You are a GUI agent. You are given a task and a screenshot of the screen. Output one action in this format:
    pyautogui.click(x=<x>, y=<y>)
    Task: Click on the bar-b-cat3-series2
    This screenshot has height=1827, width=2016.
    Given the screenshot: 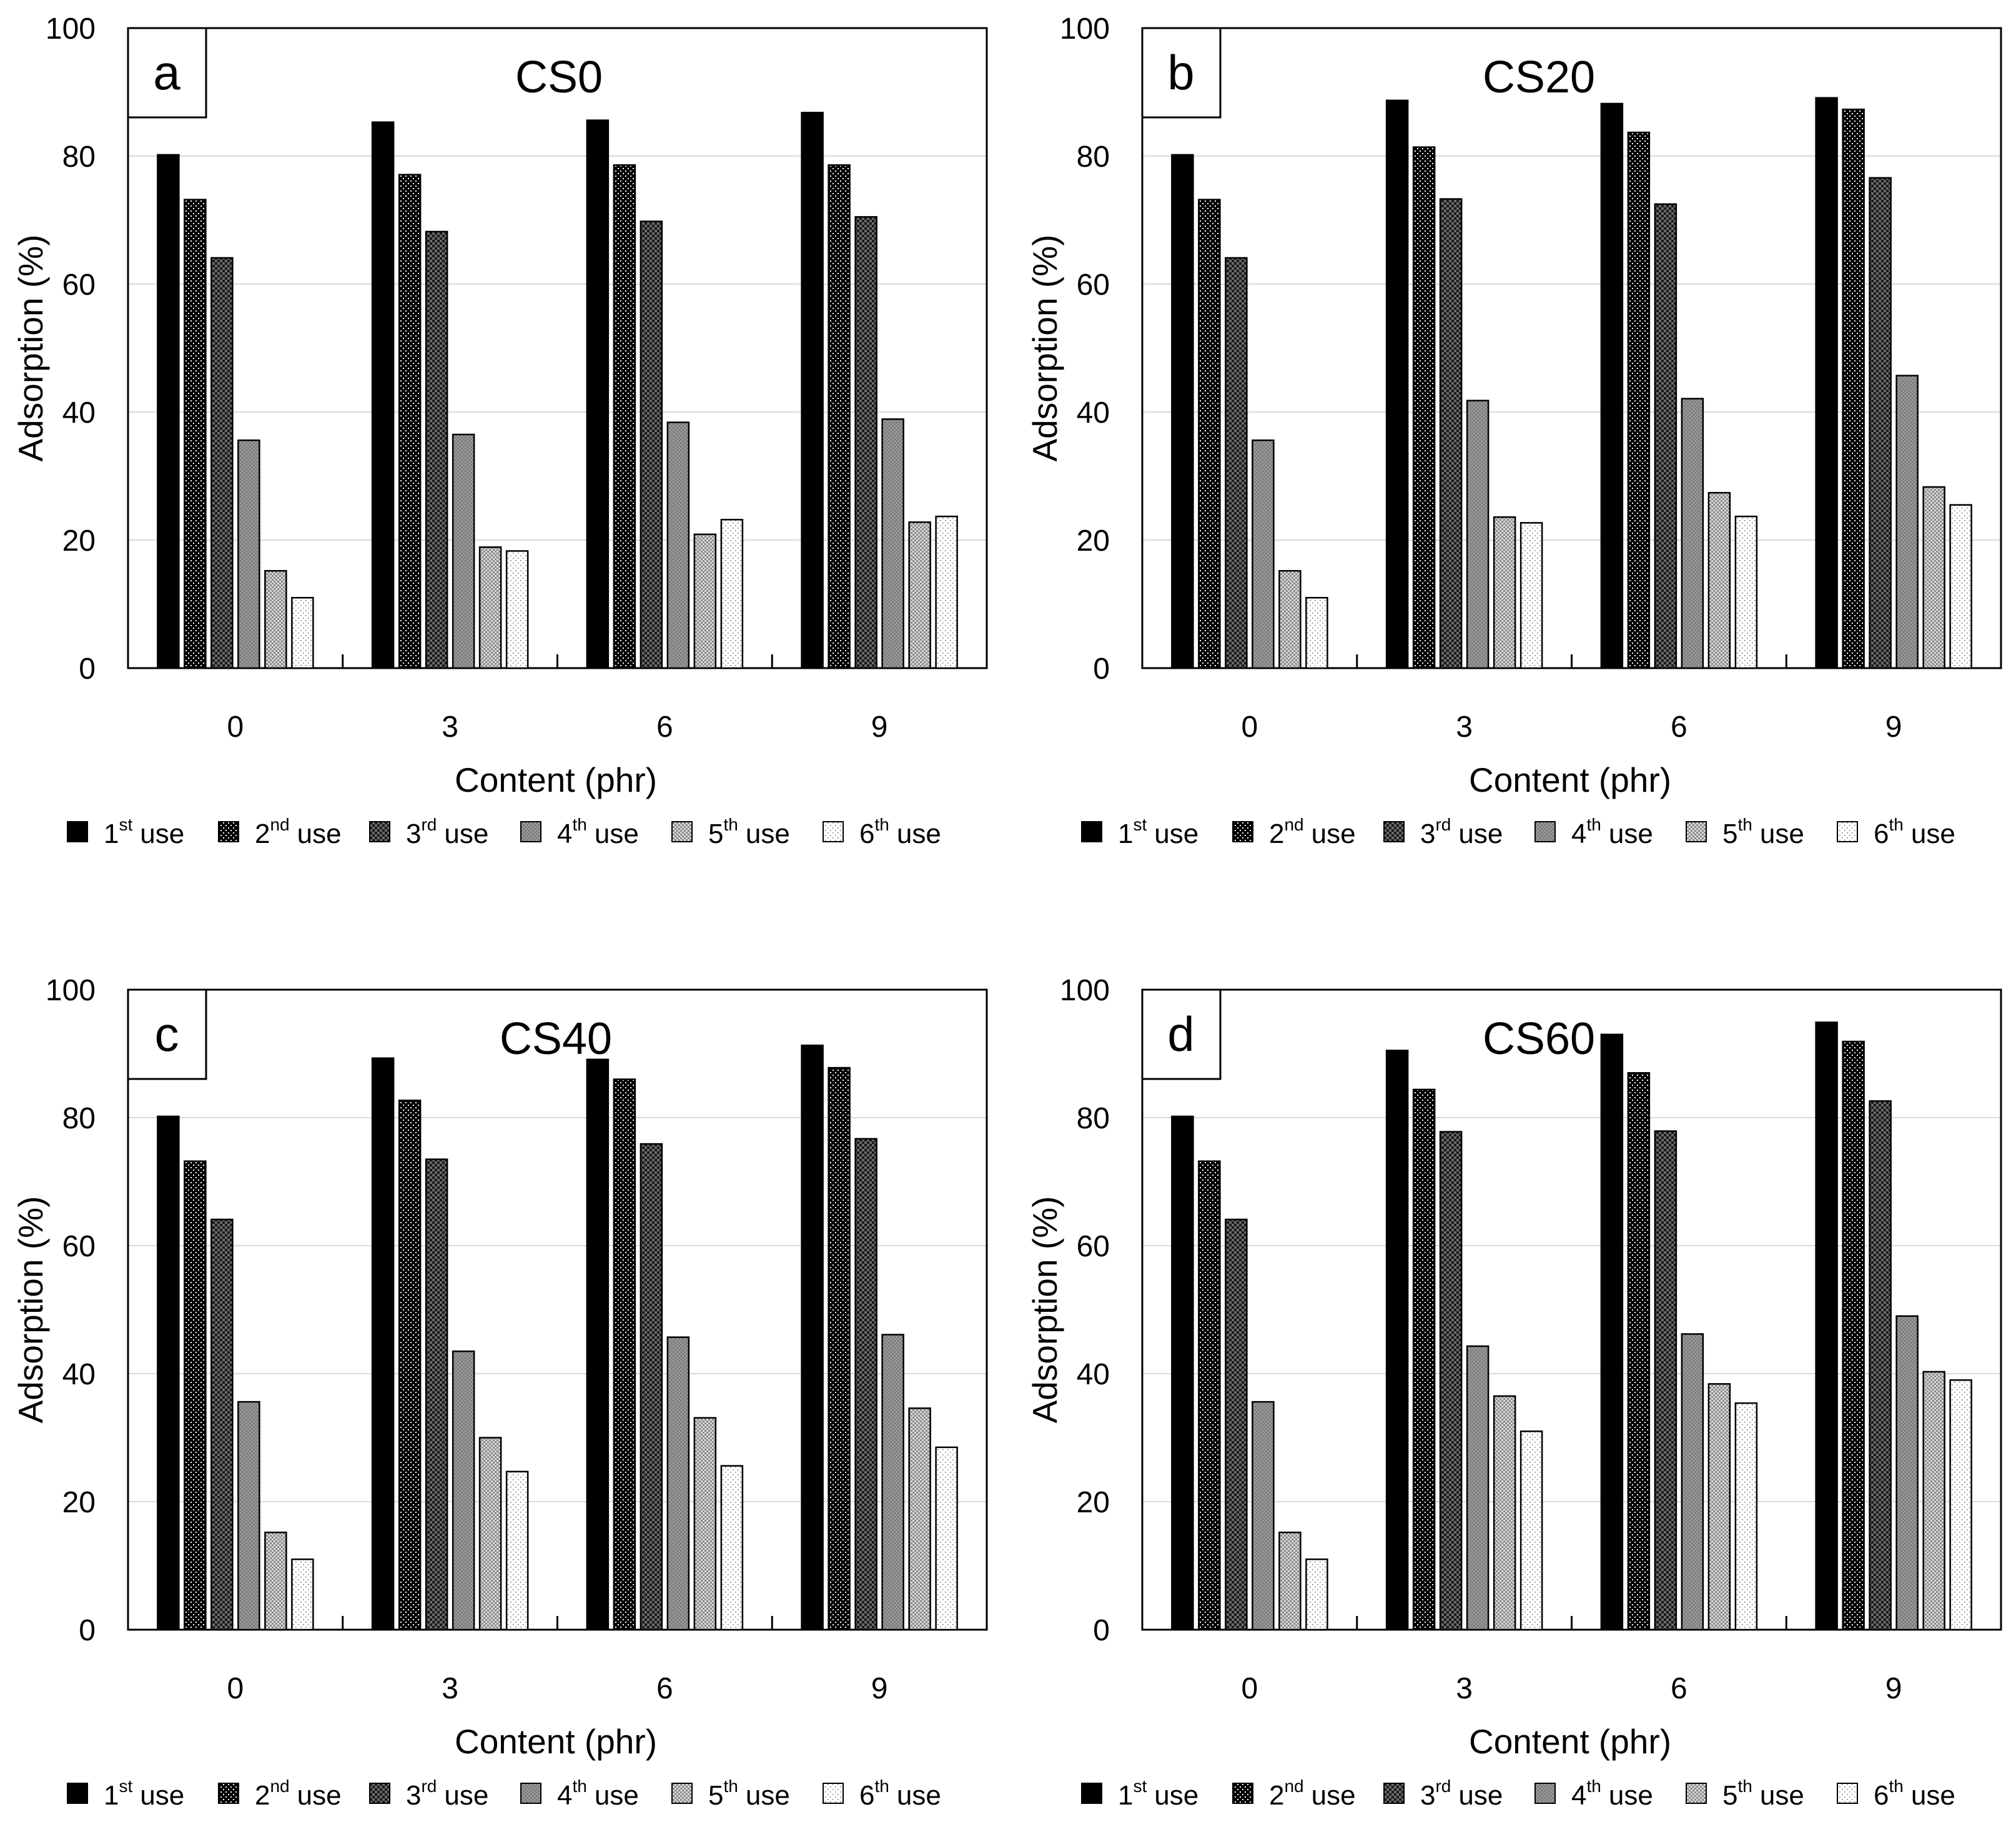 What is the action you would take?
    pyautogui.click(x=1424, y=407)
    